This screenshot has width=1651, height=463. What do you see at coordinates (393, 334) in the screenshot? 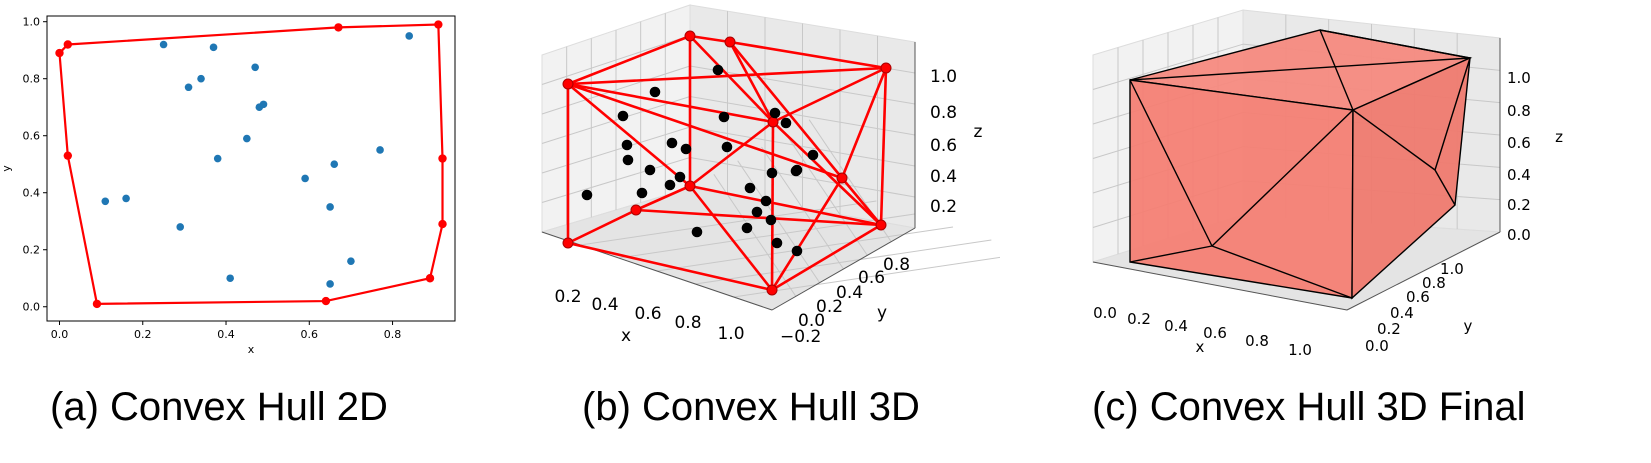
I see `x-tick-label: 0.8` at bounding box center [393, 334].